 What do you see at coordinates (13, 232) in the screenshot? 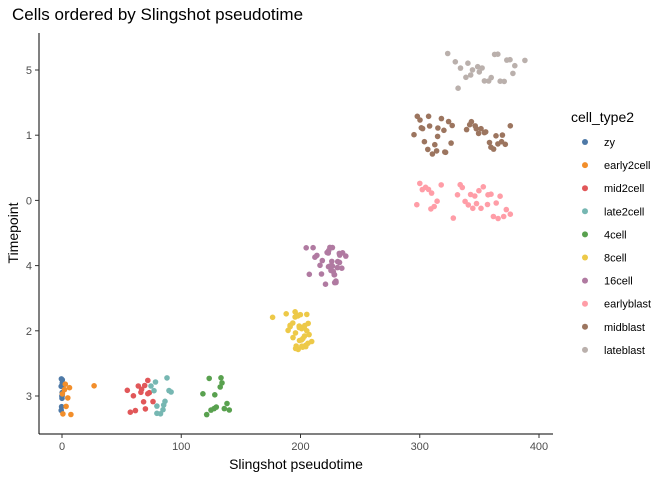
I see `y-axis-title: Timepoint` at bounding box center [13, 232].